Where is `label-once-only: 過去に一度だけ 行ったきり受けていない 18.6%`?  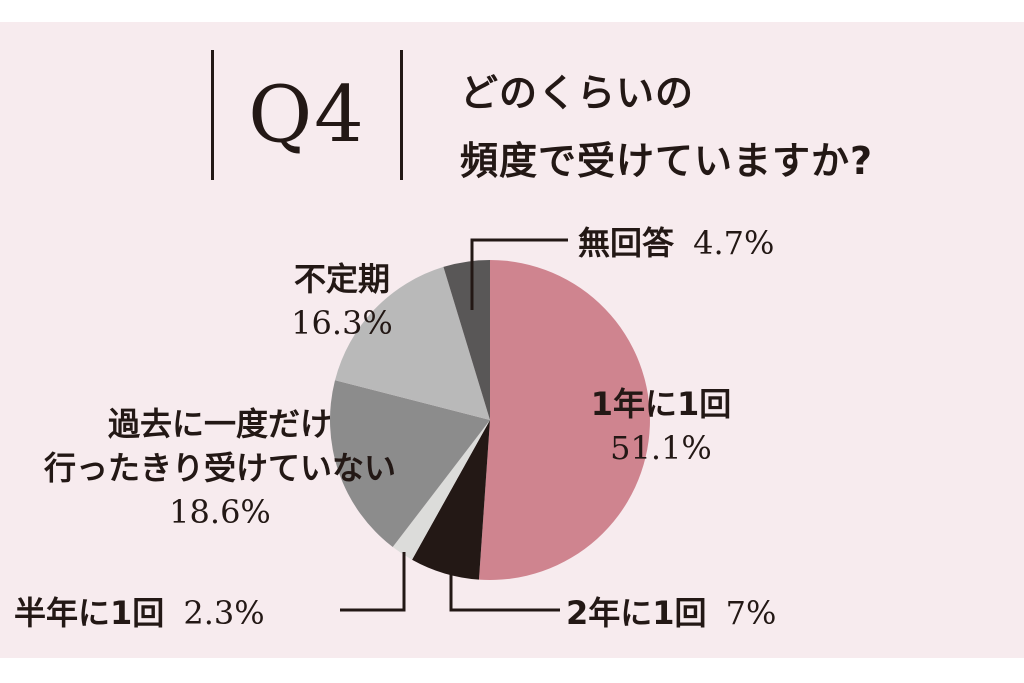
label-once-only: 過去に一度だけ 行ったきり受けていない 18.6% is located at coordinates (220, 468).